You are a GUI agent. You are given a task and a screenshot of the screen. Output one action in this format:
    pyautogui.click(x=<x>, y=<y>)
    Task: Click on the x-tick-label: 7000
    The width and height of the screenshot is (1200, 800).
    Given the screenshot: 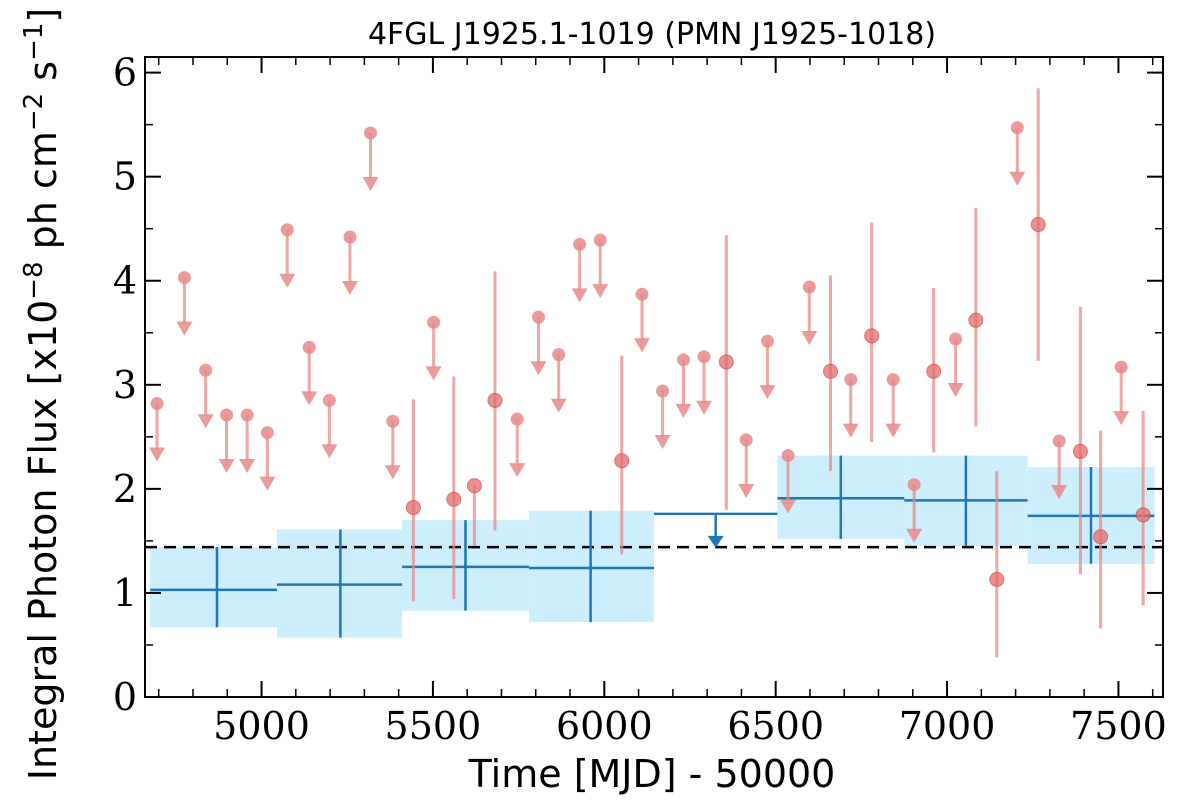 What is the action you would take?
    pyautogui.click(x=947, y=726)
    